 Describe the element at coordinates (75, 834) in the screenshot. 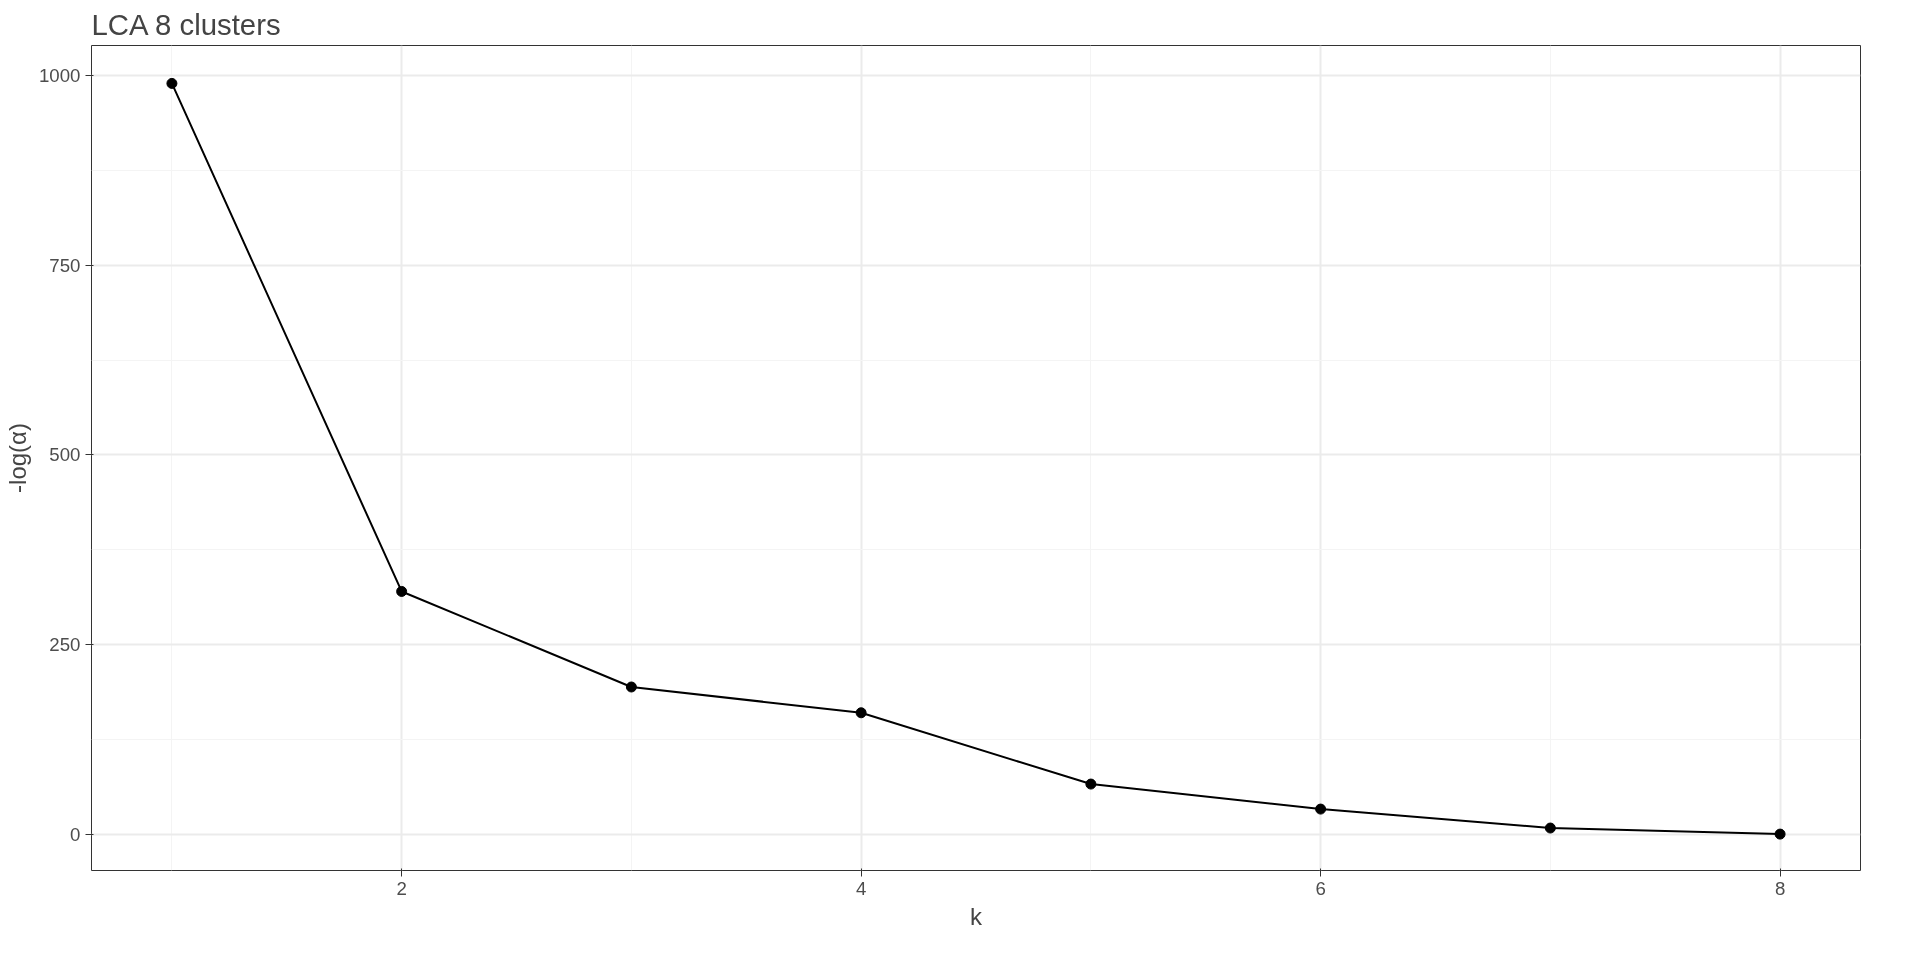

I see `y-tick-label: 0` at that location.